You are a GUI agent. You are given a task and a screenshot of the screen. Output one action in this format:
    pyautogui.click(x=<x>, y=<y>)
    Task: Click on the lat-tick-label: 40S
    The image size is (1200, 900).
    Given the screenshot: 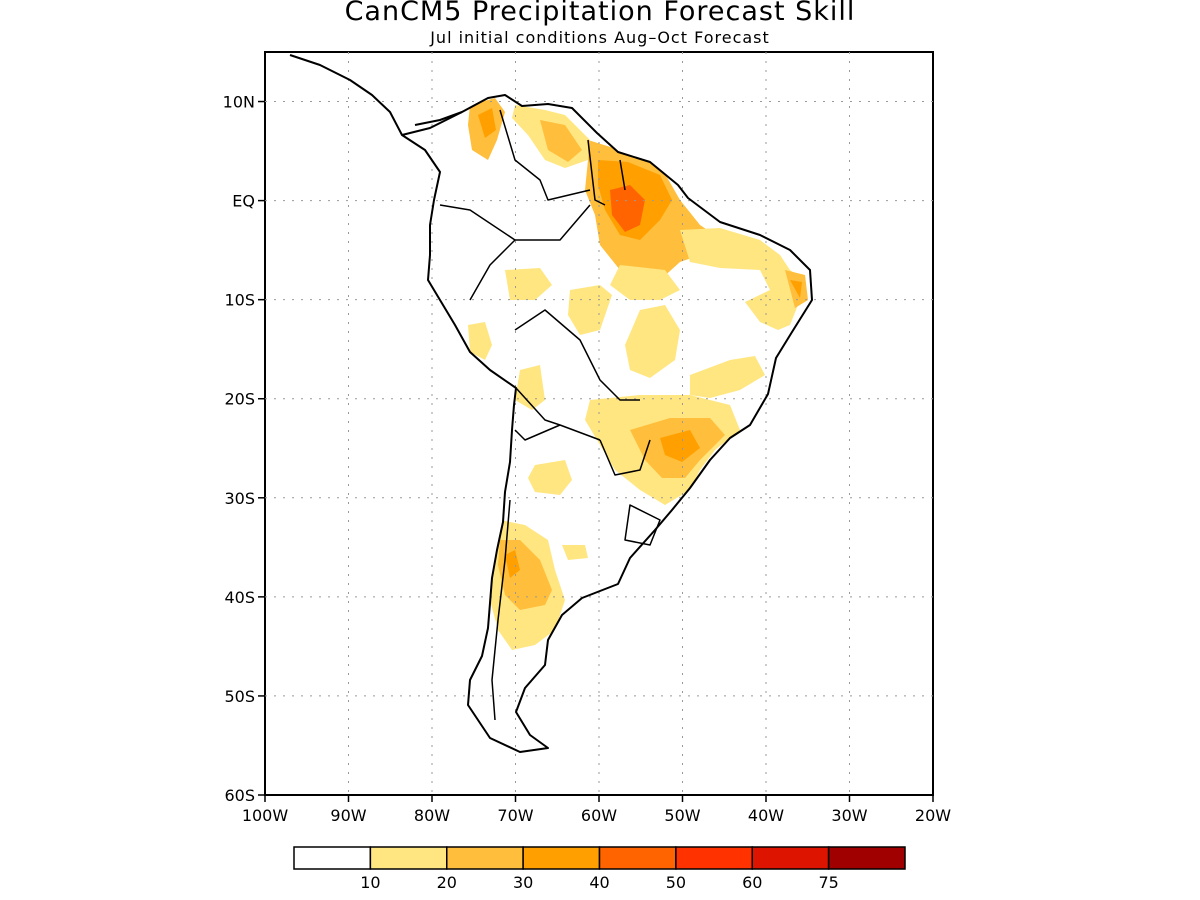 What is the action you would take?
    pyautogui.click(x=239, y=597)
    